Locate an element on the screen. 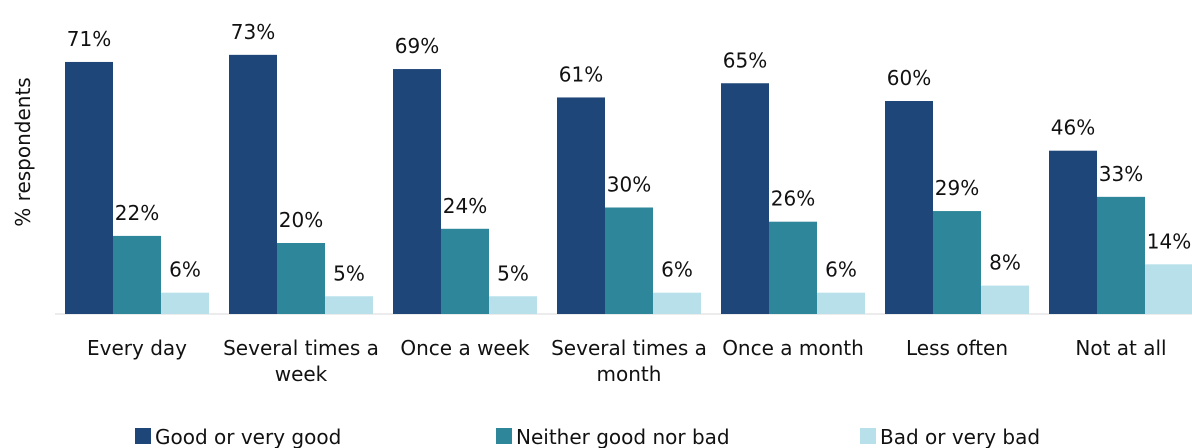 Image resolution: width=1192 pixels, height=448 pixels. data-label-1-6: 60% is located at coordinates (909, 78).